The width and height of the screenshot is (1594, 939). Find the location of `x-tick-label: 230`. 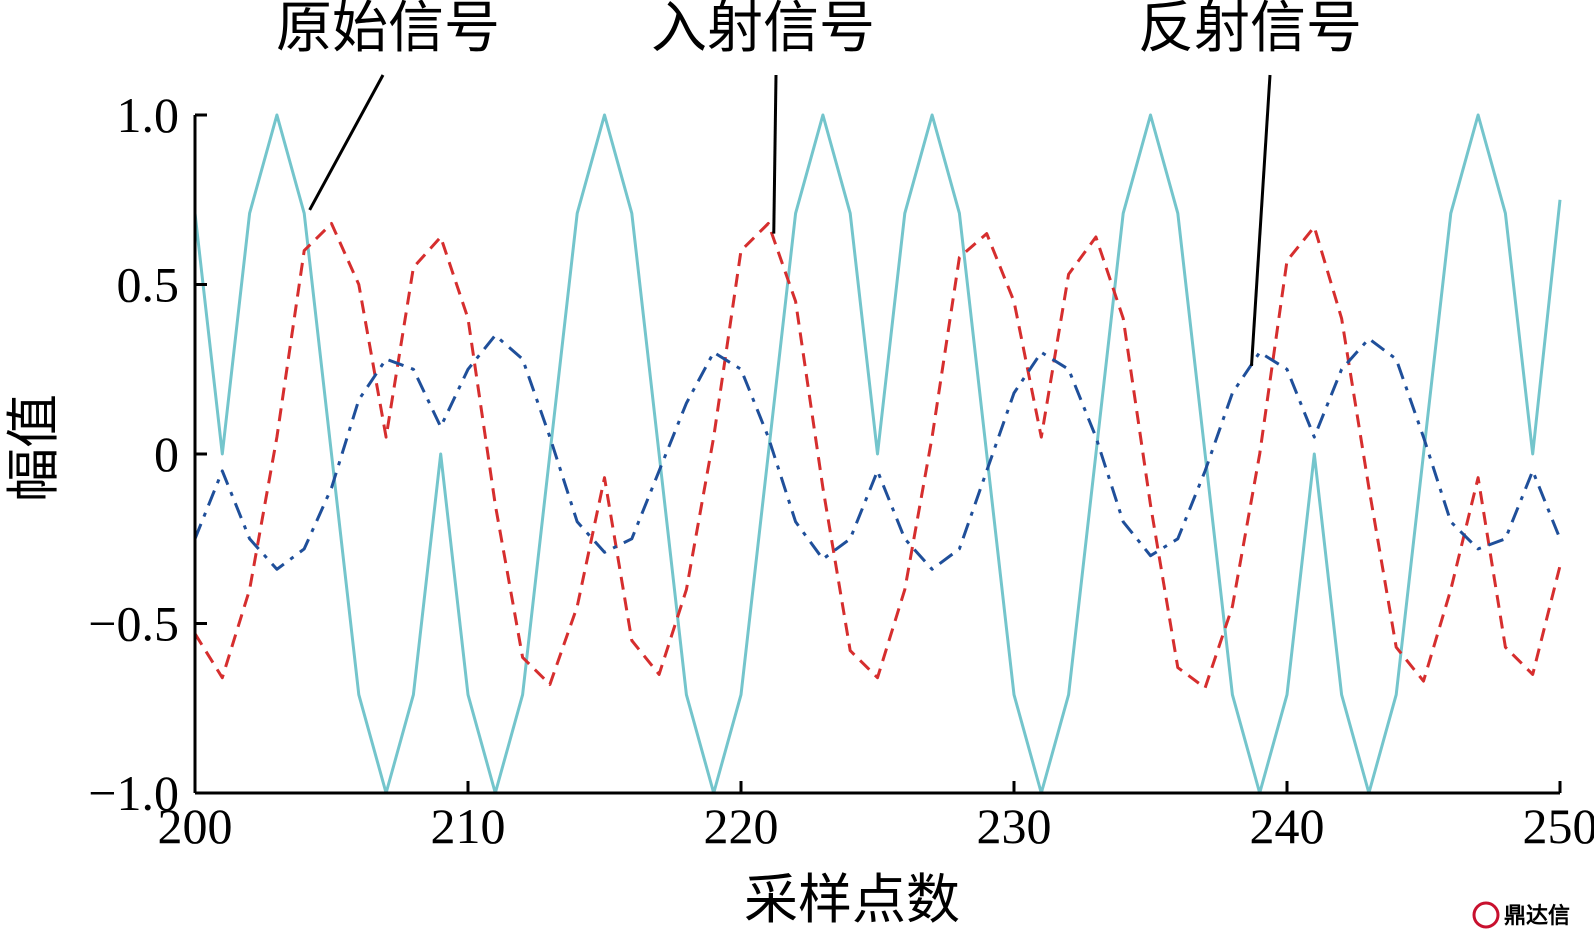

x-tick-label: 230 is located at coordinates (1014, 826).